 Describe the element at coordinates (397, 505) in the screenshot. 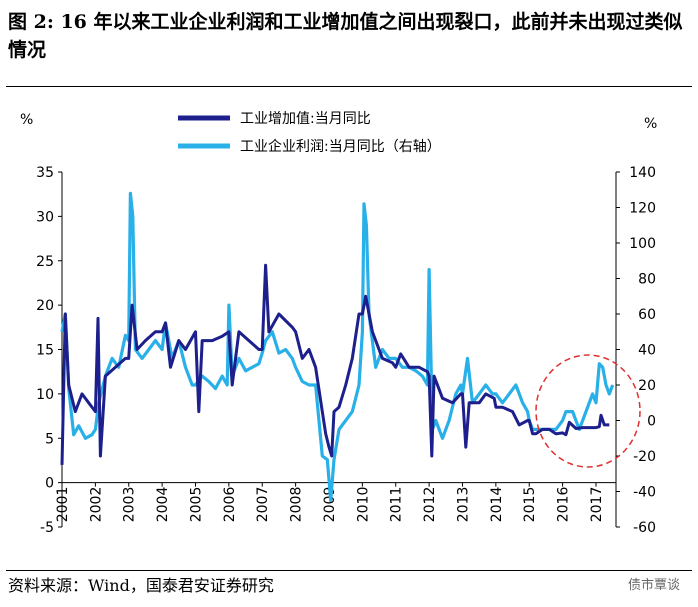

I see `x-tick-label: 2011` at that location.